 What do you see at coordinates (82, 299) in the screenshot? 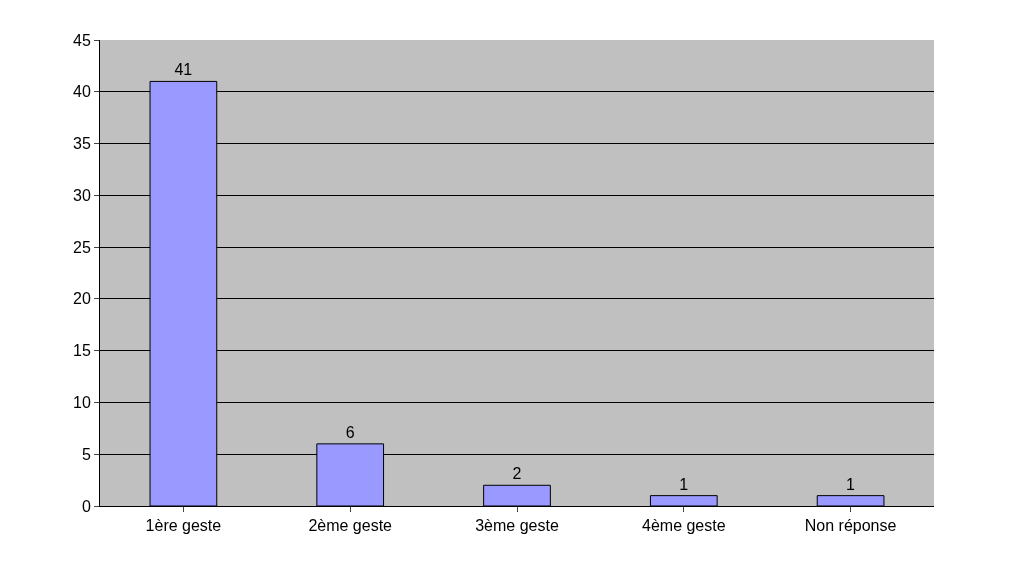
I see `y-tick-label: 20` at bounding box center [82, 299].